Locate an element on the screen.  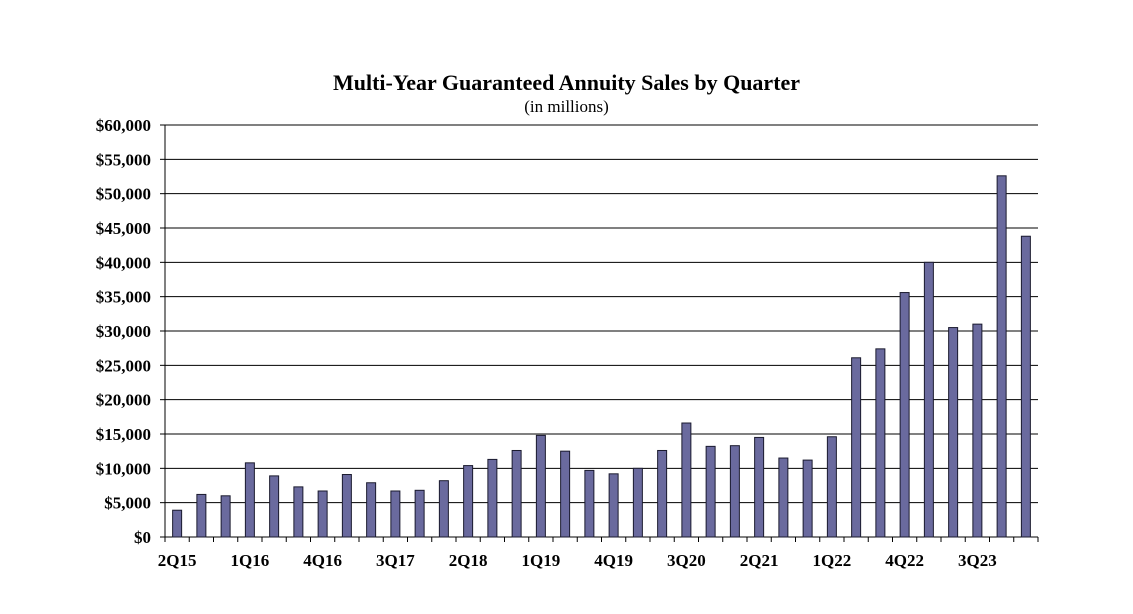
bar-2Q19 is located at coordinates (565, 494).